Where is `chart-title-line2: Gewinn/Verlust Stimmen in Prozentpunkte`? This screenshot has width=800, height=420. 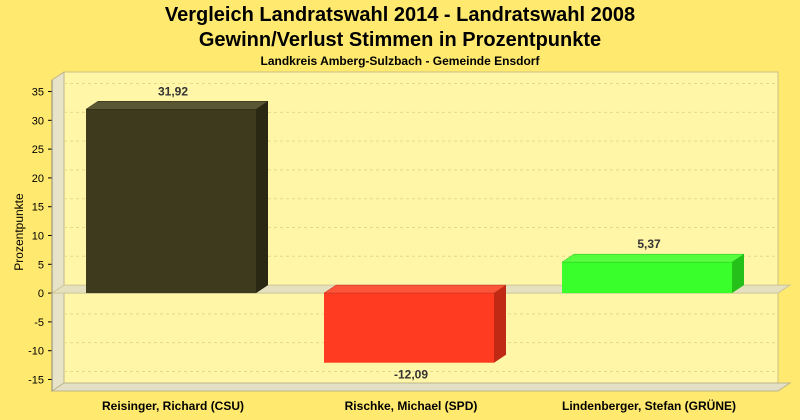
chart-title-line2: Gewinn/Verlust Stimmen in Prozentpunkte is located at coordinates (400, 40).